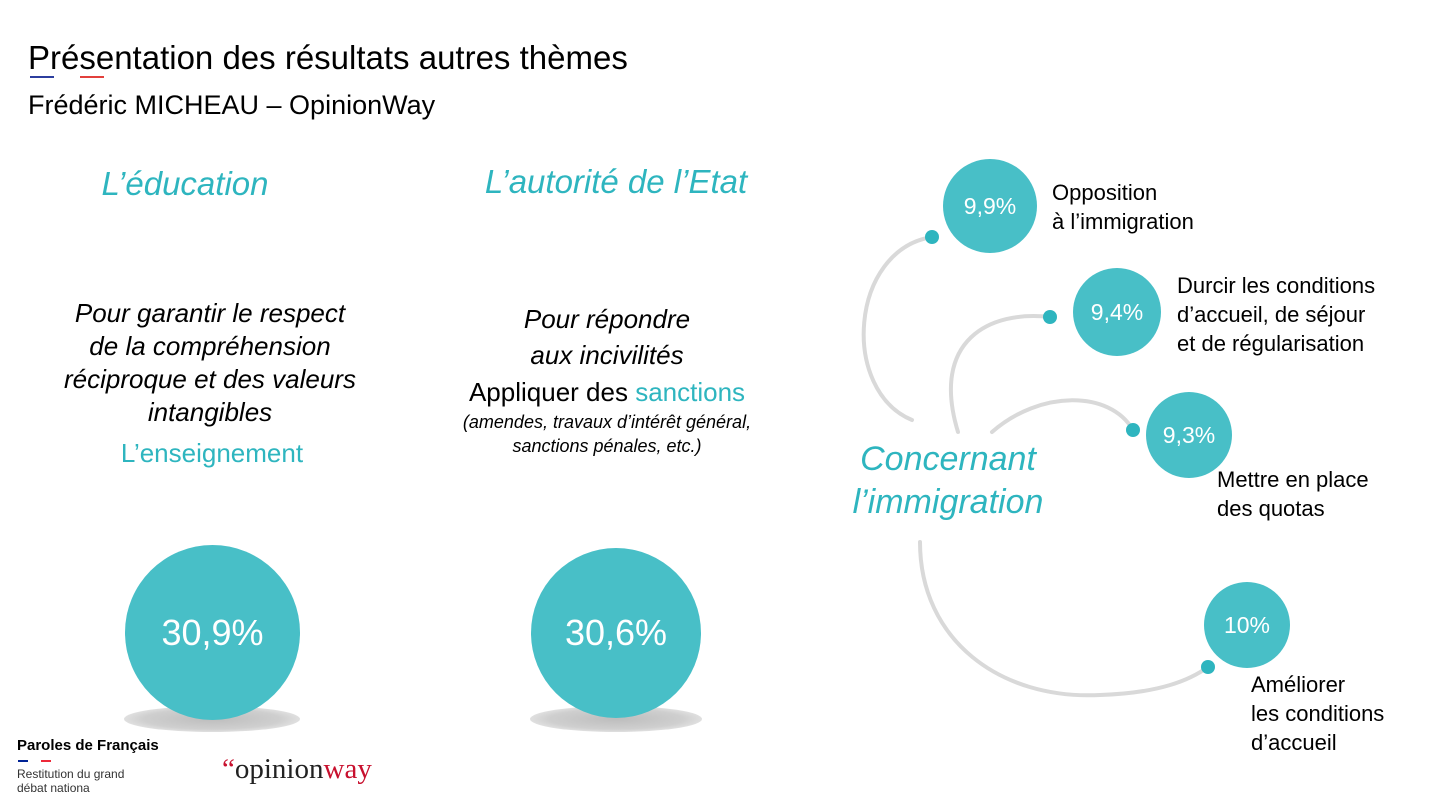  Describe the element at coordinates (1293, 494) in the screenshot. I see `immigration-item-label: Mettre en place des quotas` at that location.